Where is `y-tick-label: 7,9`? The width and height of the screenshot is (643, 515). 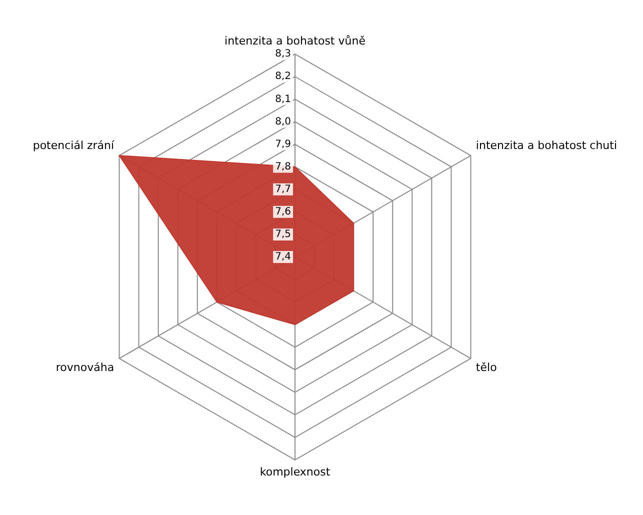 y-tick-label: 7,9 is located at coordinates (283, 144).